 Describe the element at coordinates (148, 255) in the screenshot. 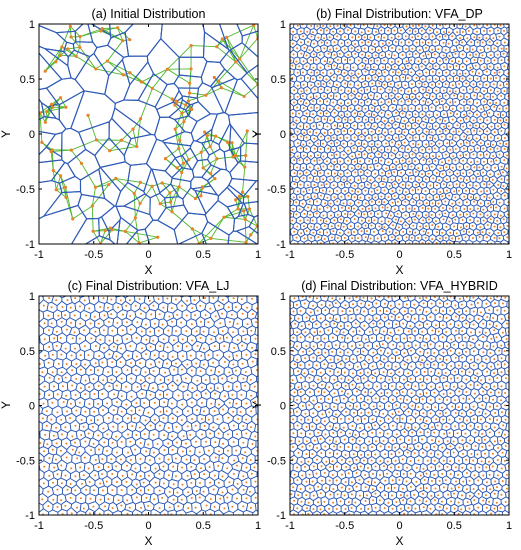

I see `x-tick-label: 0` at that location.